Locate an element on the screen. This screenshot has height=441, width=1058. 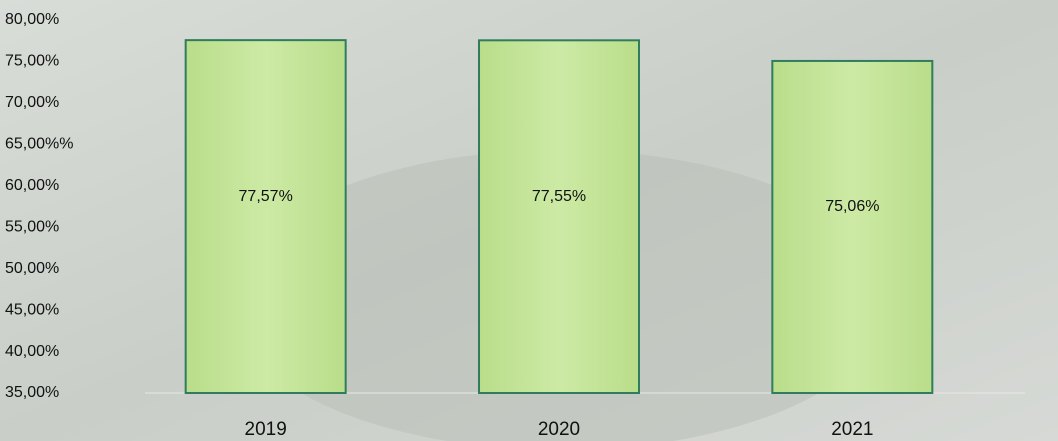
x-tick-label: 2021 is located at coordinates (852, 429).